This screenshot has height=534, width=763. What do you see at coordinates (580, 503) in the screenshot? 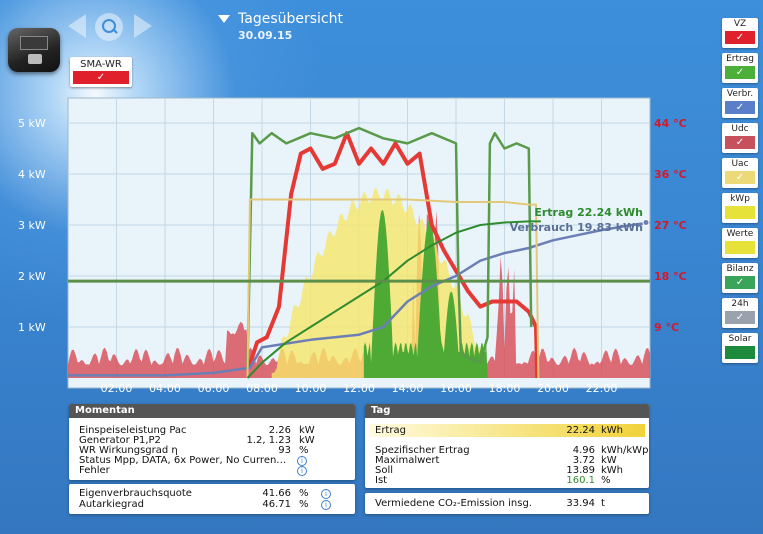
I see `co2-value: 33.94` at bounding box center [580, 503].